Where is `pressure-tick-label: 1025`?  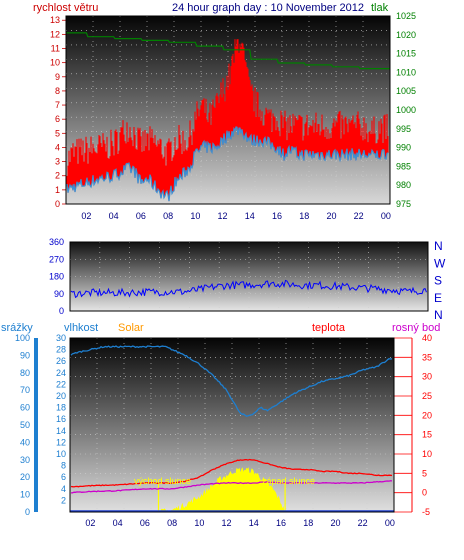 pressure-tick-label: 1025 is located at coordinates (406, 16).